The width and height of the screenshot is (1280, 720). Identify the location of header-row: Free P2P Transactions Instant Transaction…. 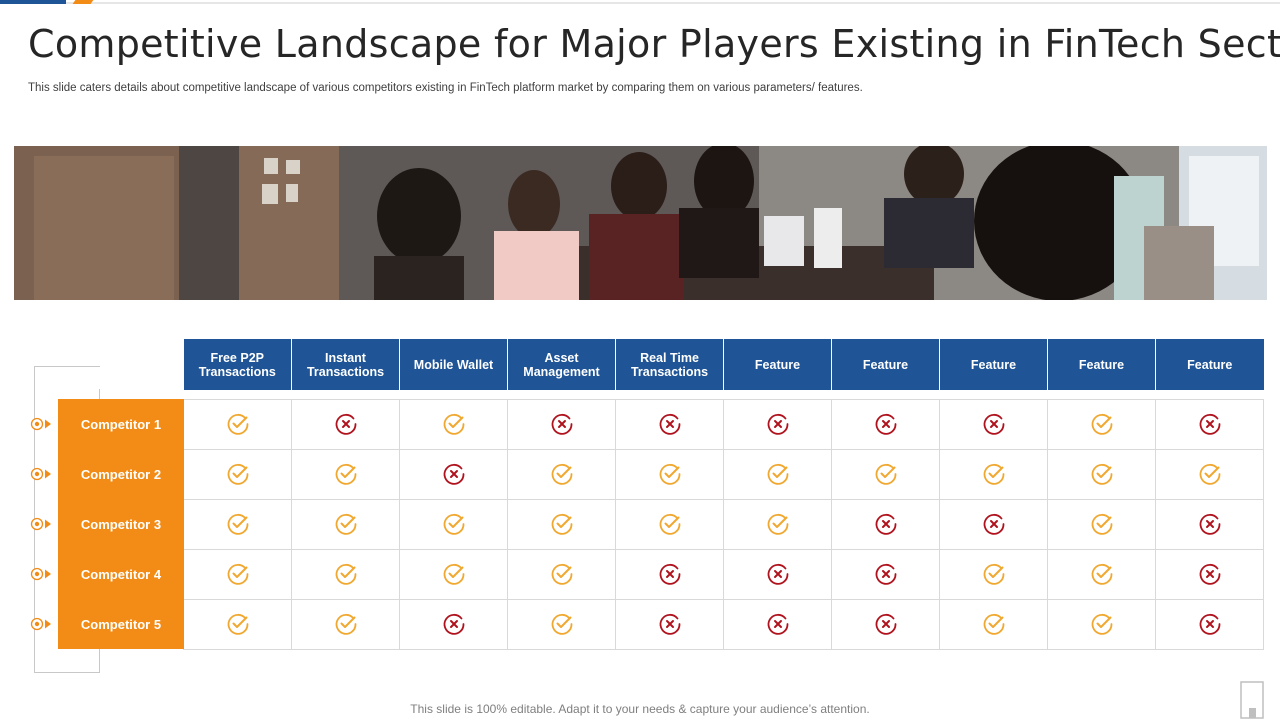
(723, 364).